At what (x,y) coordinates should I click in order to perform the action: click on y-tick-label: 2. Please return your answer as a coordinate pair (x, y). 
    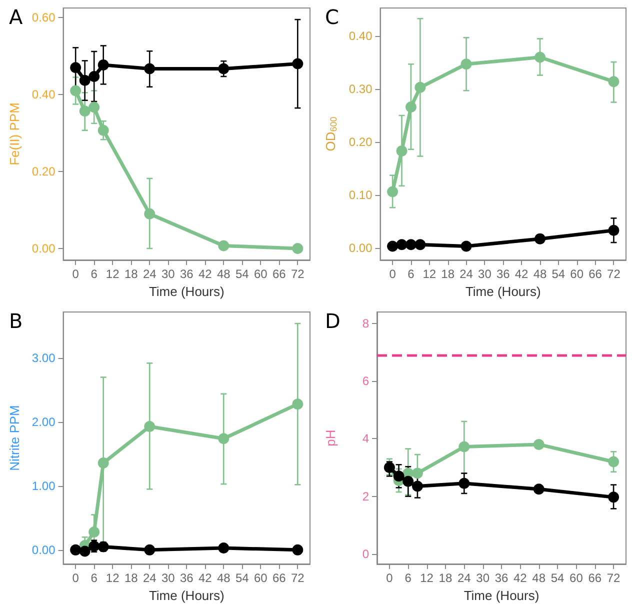
    Looking at the image, I should click on (366, 496).